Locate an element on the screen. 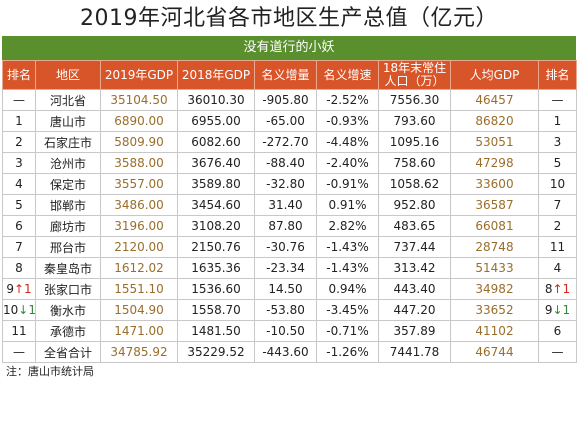 The image size is (580, 430). per-capita-cell-value: 46744 is located at coordinates (494, 352).